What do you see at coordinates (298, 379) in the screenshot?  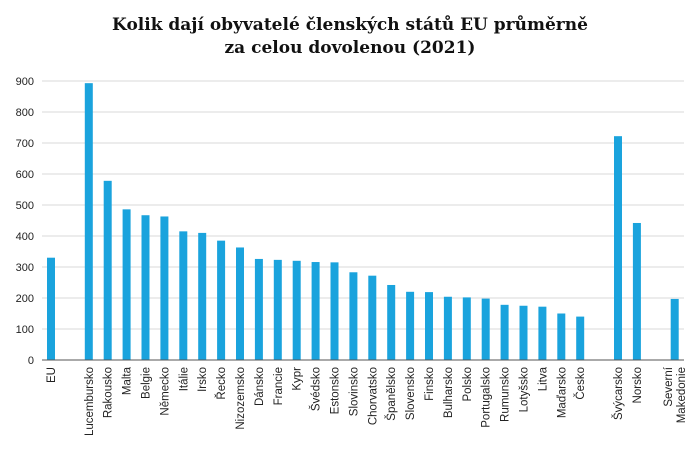 I see `x-tick-label: Kypr` at bounding box center [298, 379].